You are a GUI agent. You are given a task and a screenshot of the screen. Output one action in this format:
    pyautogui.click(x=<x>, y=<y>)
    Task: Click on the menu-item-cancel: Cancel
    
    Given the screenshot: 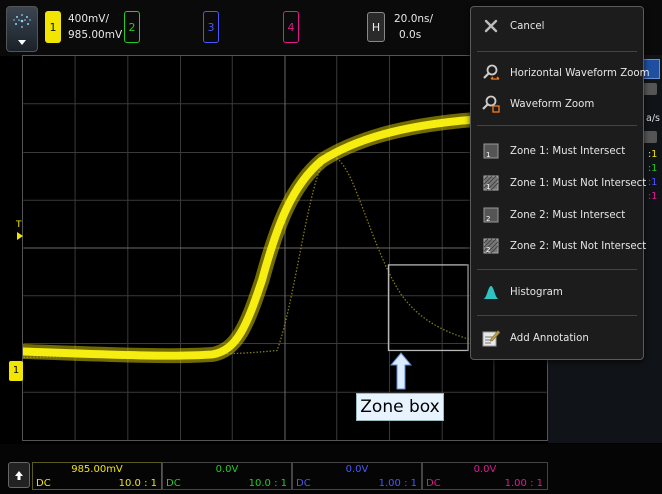 What is the action you would take?
    pyautogui.click(x=557, y=26)
    